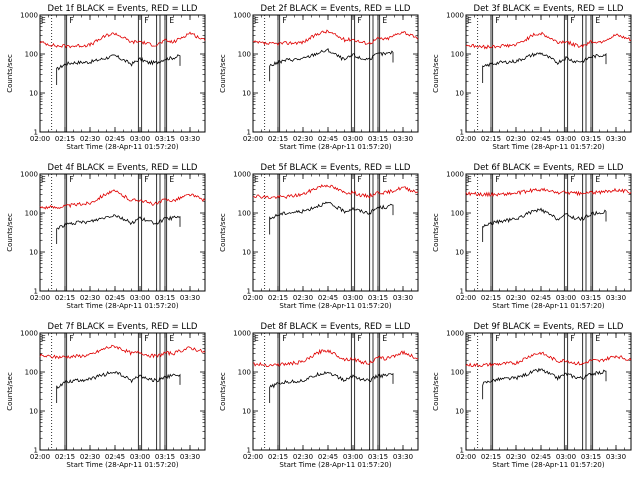 Image resolution: width=640 pixels, height=480 pixels. What do you see at coordinates (549, 327) in the screenshot?
I see `panel-title: Det 9f BLACK = Events, RED = LLD` at bounding box center [549, 327].